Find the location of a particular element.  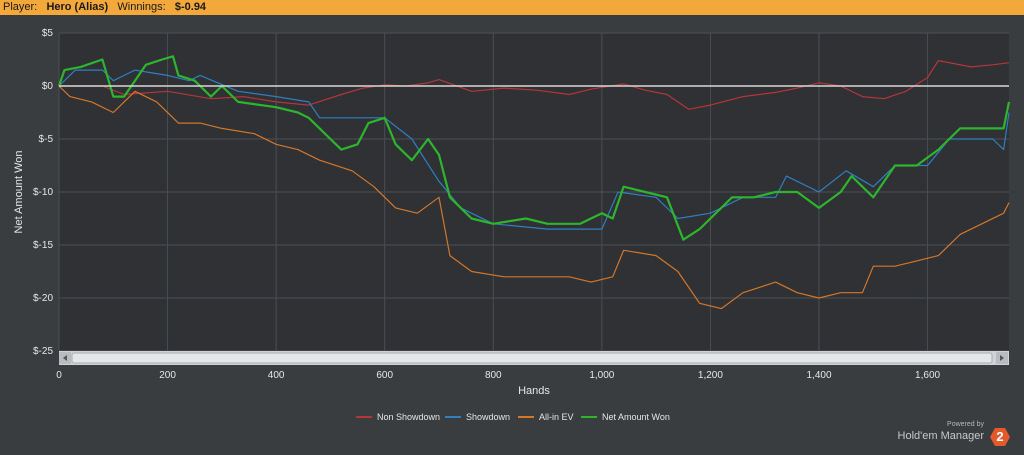

y-axis-ticks: $5 $0 $-5 $-10 $-15 $-20 $-25 is located at coordinates (43, 192).